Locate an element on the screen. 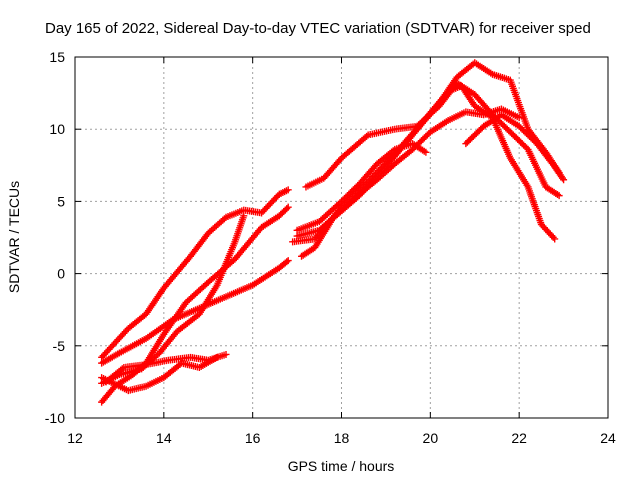 The width and height of the screenshot is (640, 480). x-tick-label: 12 is located at coordinates (75, 438).